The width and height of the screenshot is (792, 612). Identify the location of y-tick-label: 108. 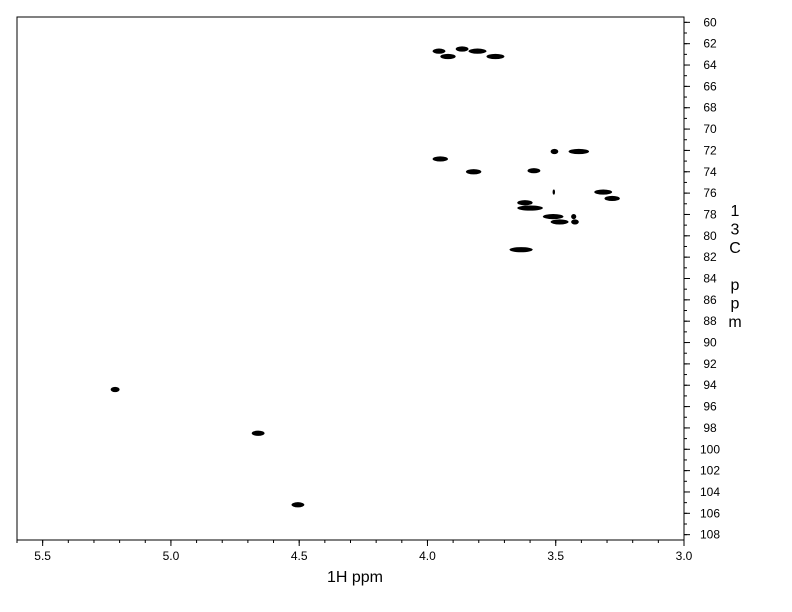
(710, 535).